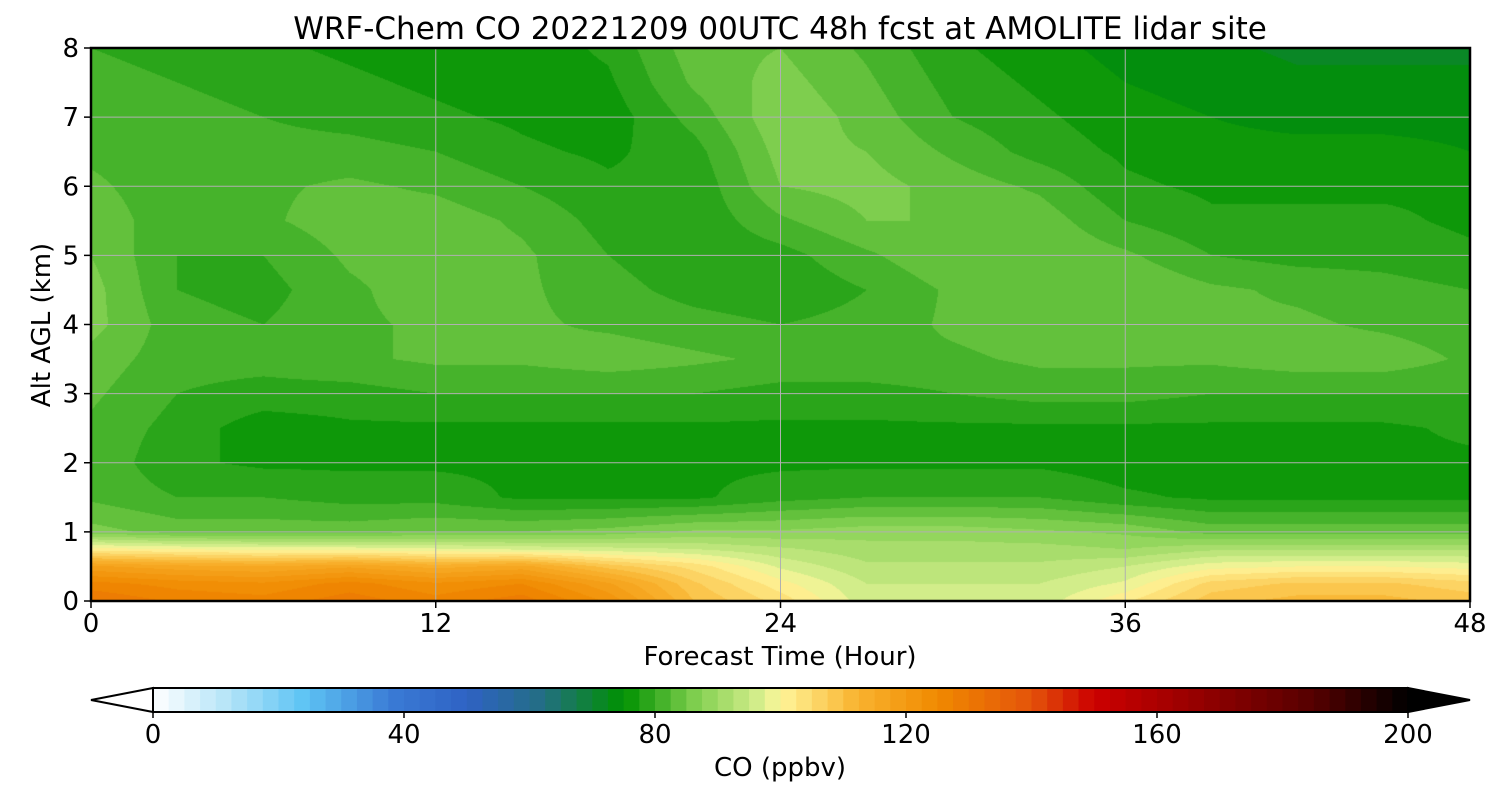 The height and width of the screenshot is (800, 1500). I want to click on x-tick-label: 24, so click(780, 624).